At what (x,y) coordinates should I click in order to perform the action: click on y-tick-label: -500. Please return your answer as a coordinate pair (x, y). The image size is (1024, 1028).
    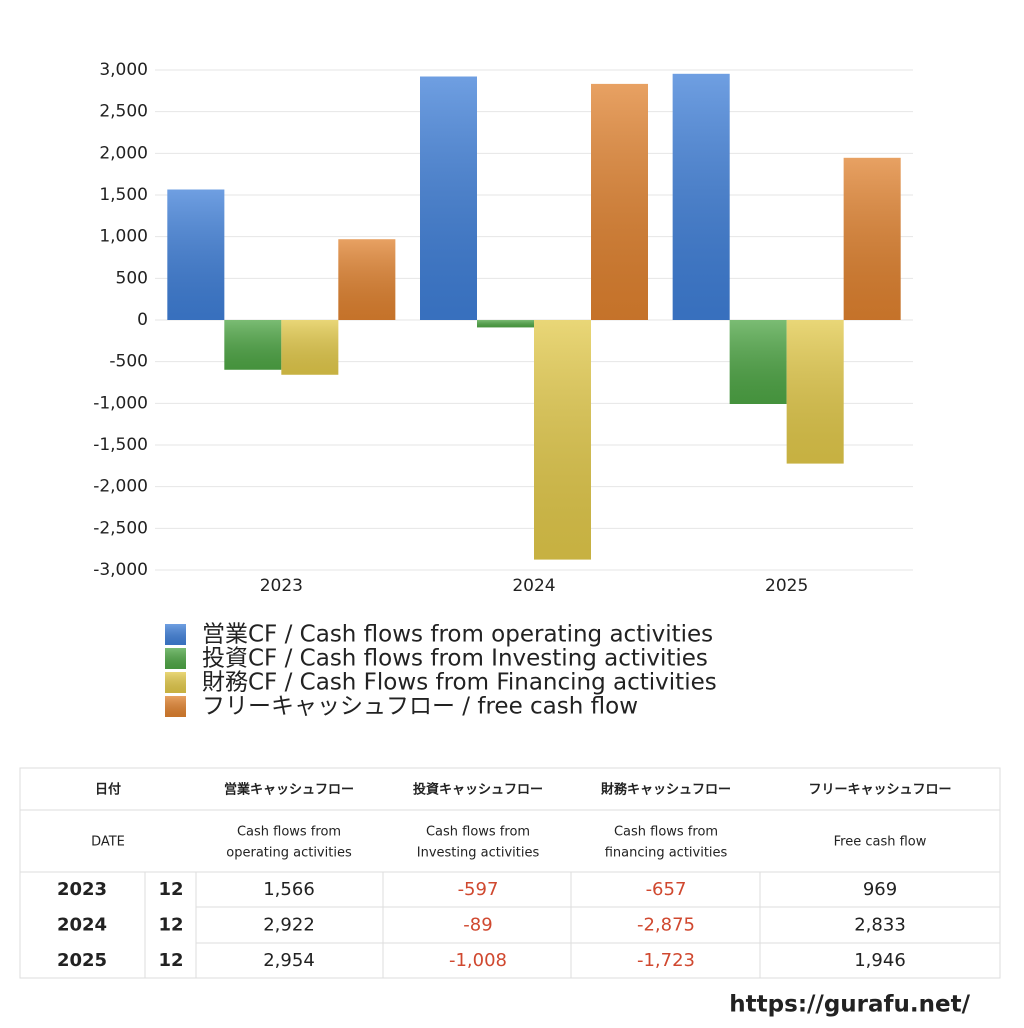
    Looking at the image, I should click on (128, 362).